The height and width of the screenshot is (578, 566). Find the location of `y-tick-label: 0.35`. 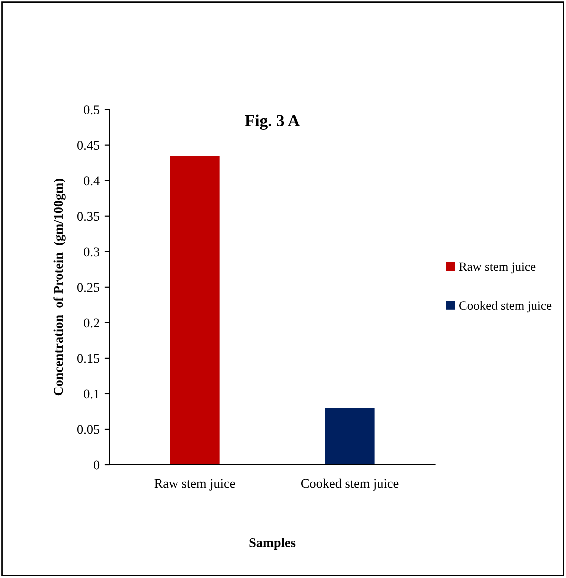

y-tick-label: 0.35 is located at coordinates (88, 217).